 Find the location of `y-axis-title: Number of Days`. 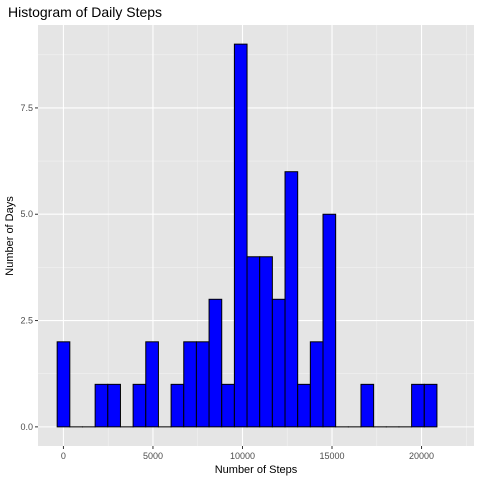

y-axis-title: Number of Days is located at coordinates (10, 236).